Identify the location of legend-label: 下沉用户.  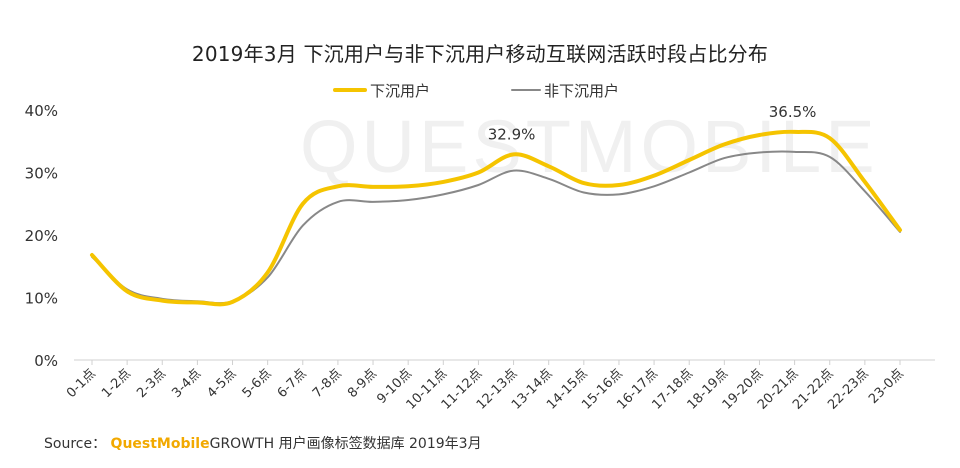
(400, 91).